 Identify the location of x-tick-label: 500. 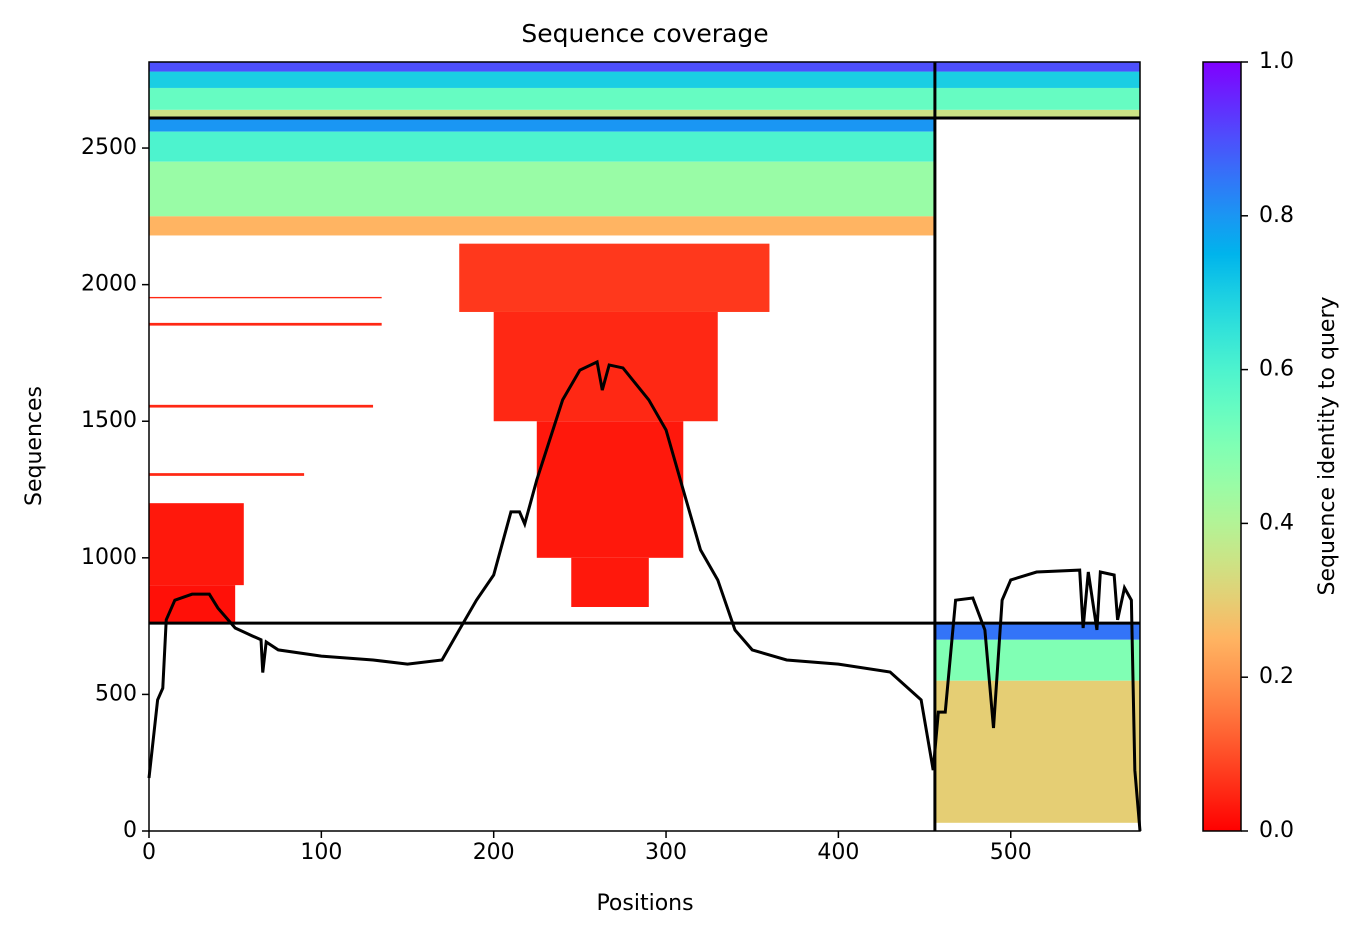
(1011, 852).